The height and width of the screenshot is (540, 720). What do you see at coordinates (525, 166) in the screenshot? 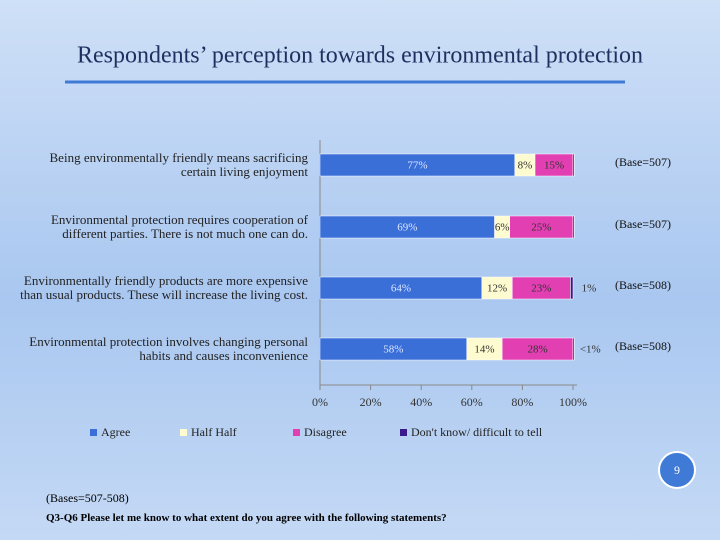
I see `value-label: 8%` at bounding box center [525, 166].